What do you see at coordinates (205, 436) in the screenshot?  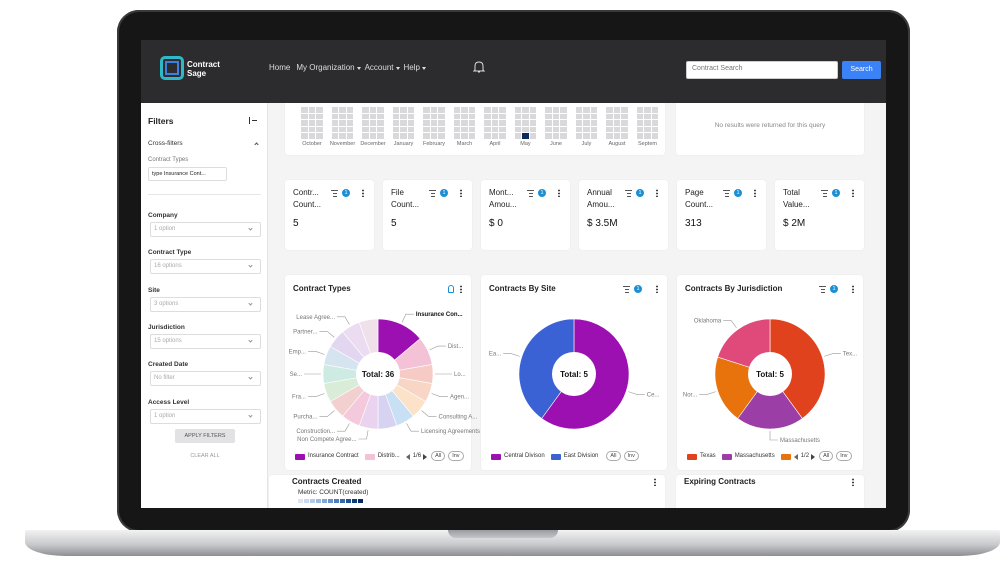 I see `apply-button: APPLY FILTERS` at bounding box center [205, 436].